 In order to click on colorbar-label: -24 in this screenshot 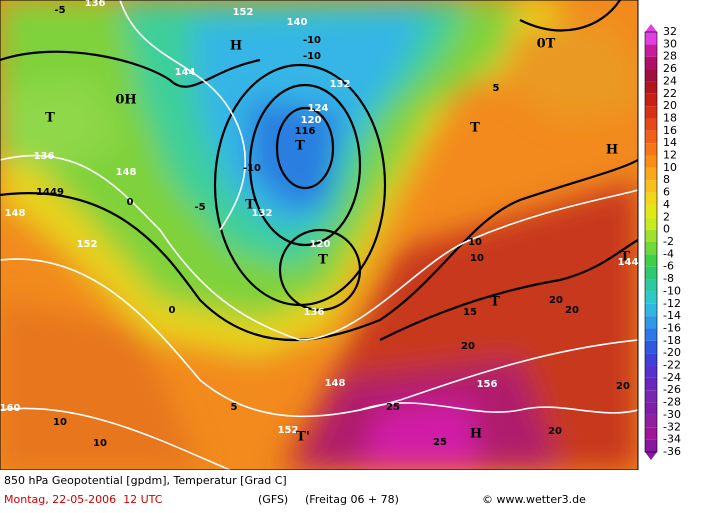, I will do `click(672, 377)`.